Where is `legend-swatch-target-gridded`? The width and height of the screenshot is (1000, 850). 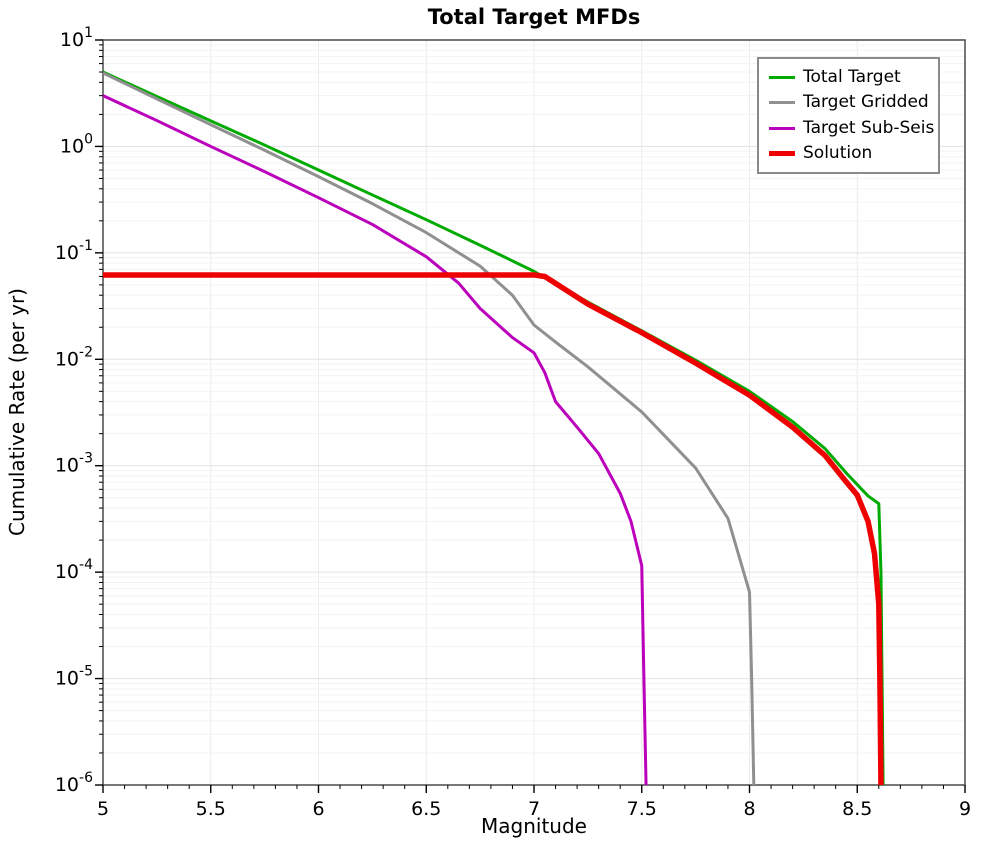 legend-swatch-target-gridded is located at coordinates (782, 103).